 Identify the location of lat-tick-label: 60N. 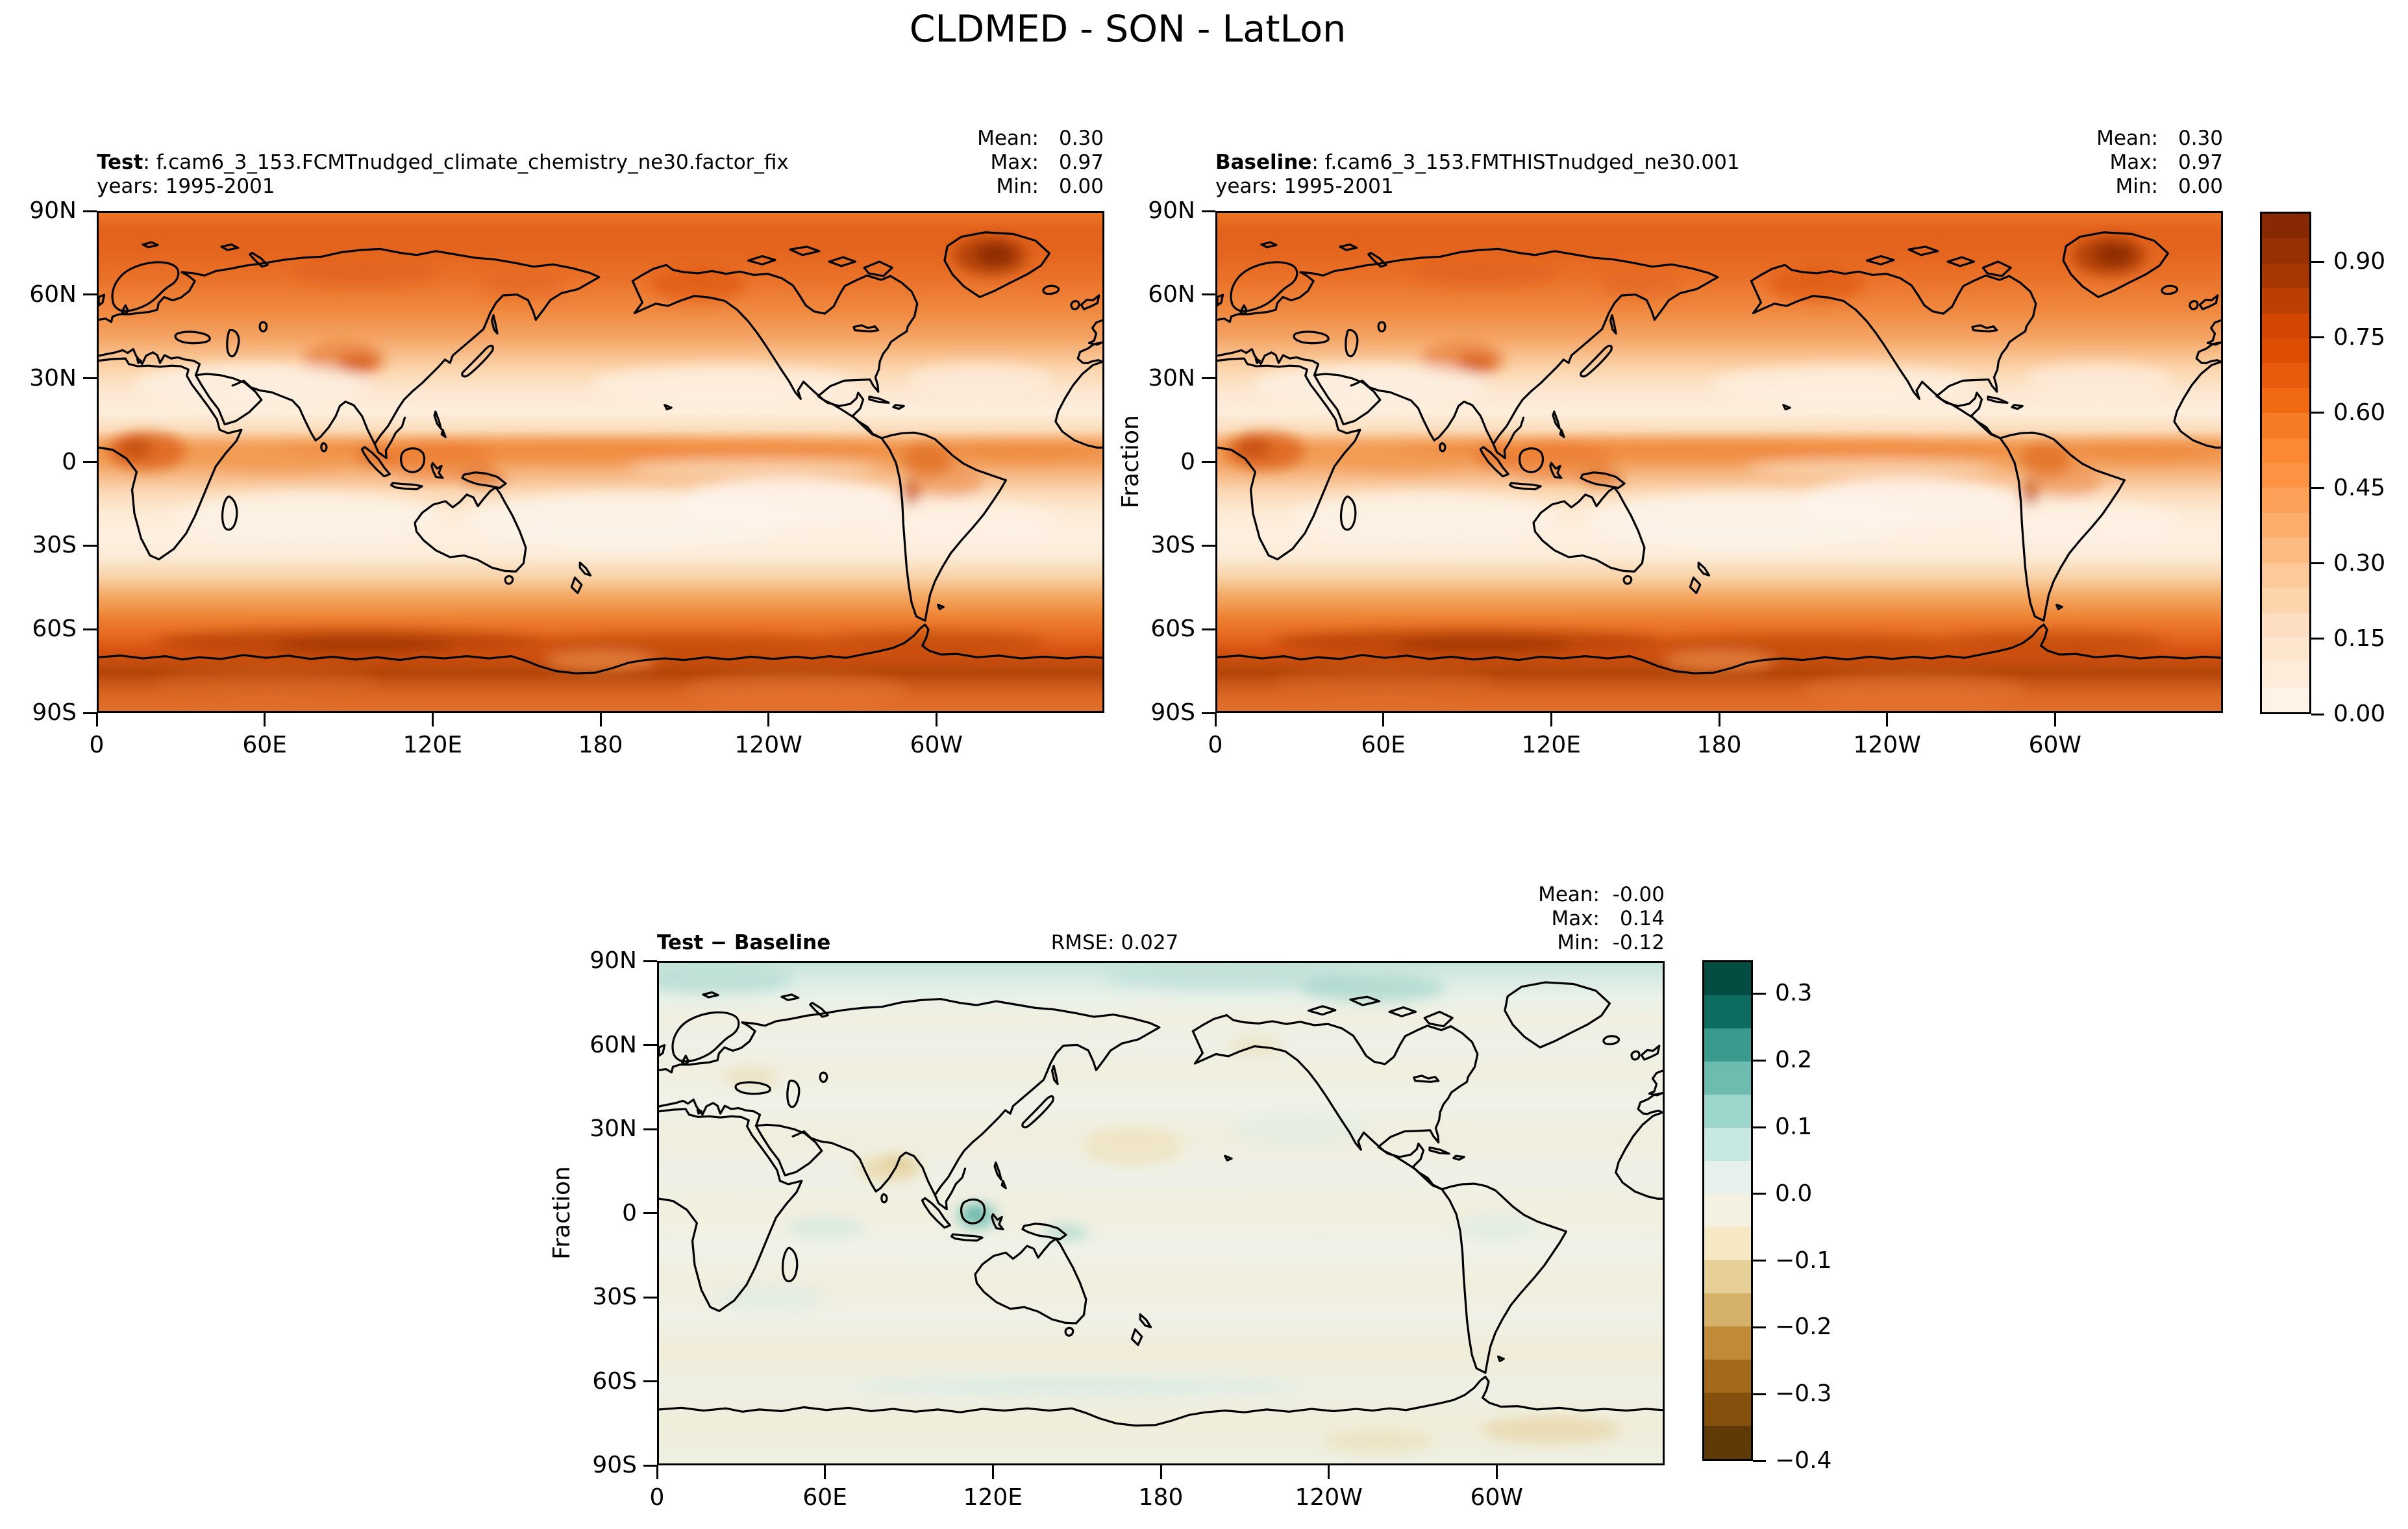
(1171, 294).